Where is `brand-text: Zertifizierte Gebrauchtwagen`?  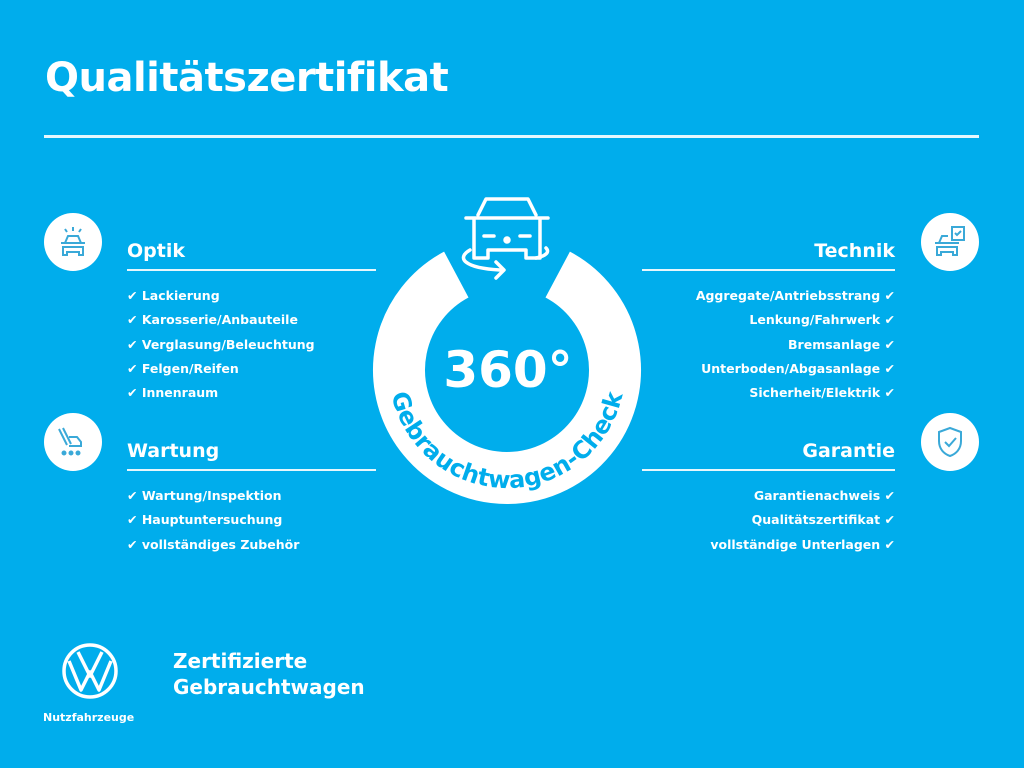 brand-text: Zertifizierte Gebrauchtwagen is located at coordinates (269, 674).